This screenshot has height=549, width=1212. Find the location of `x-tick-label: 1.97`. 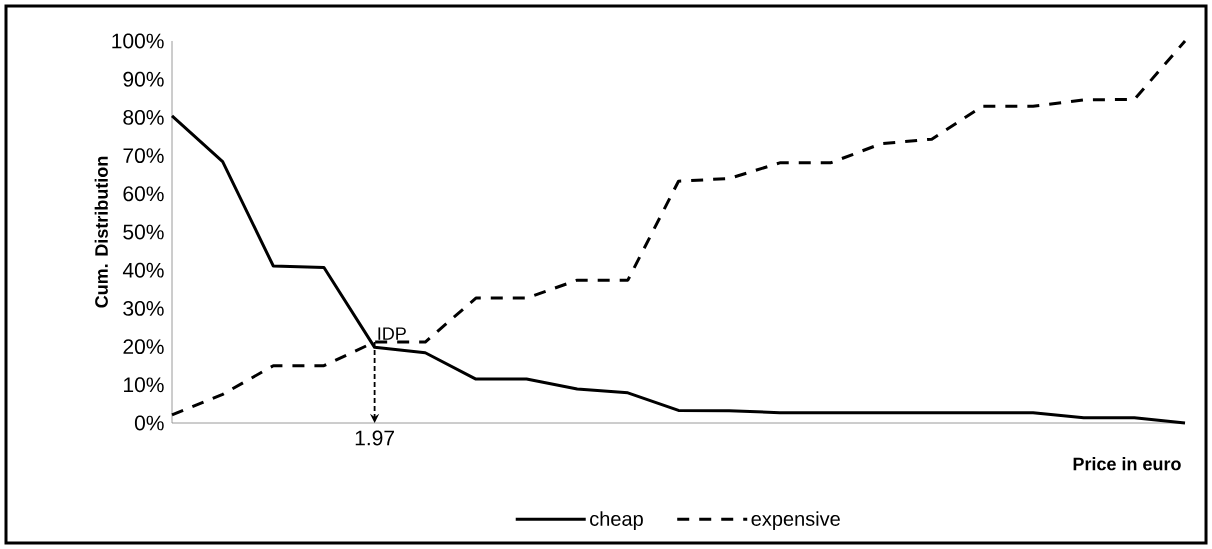

x-tick-label: 1.97 is located at coordinates (374, 438).